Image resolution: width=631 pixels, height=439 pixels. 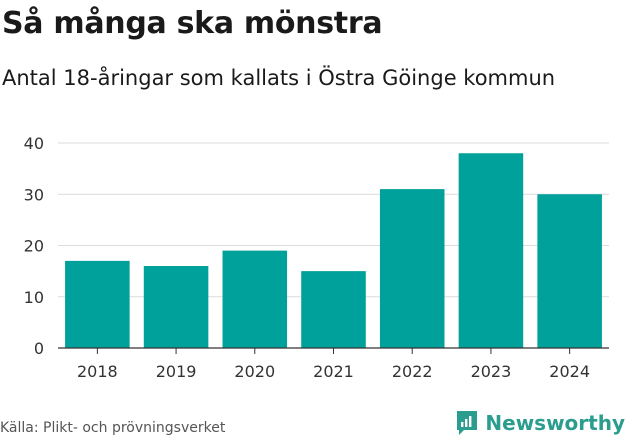 What do you see at coordinates (412, 371) in the screenshot?
I see `x-tick-label: 2022` at bounding box center [412, 371].